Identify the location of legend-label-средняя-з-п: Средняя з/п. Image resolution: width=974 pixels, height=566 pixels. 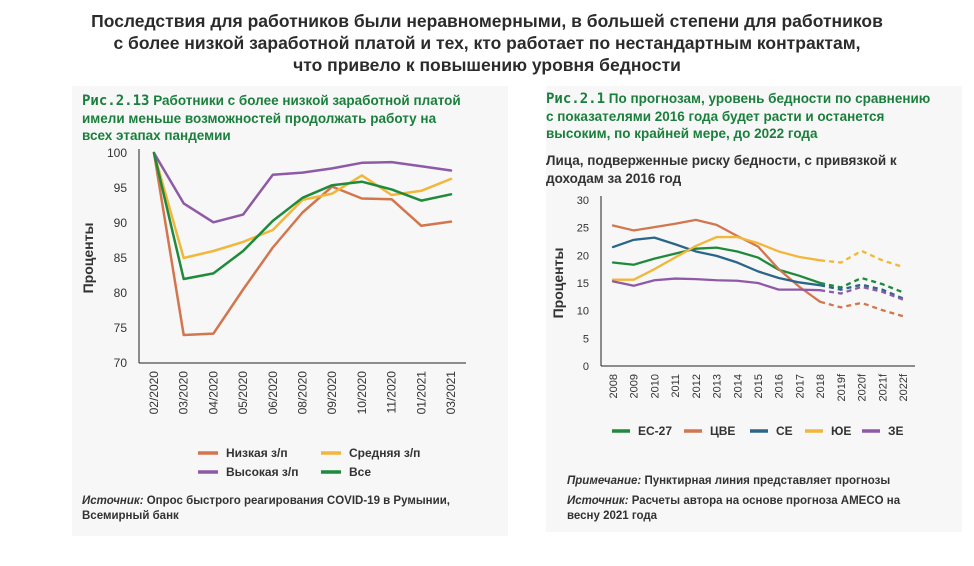
(384, 453).